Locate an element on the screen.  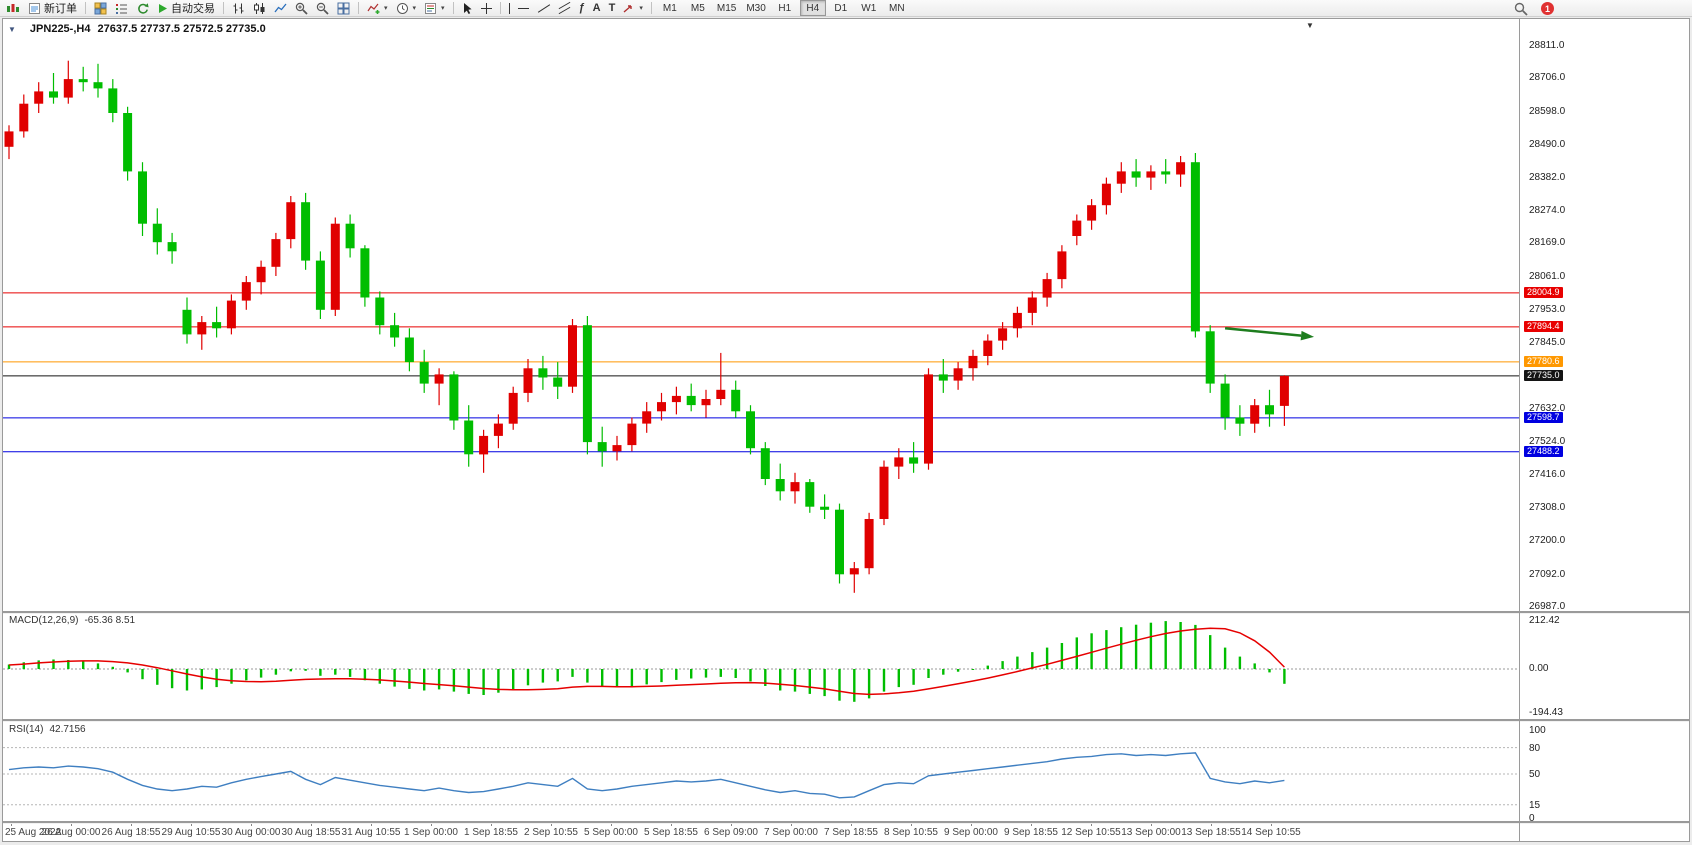
arrow-annotation is located at coordinates (1269, 334).